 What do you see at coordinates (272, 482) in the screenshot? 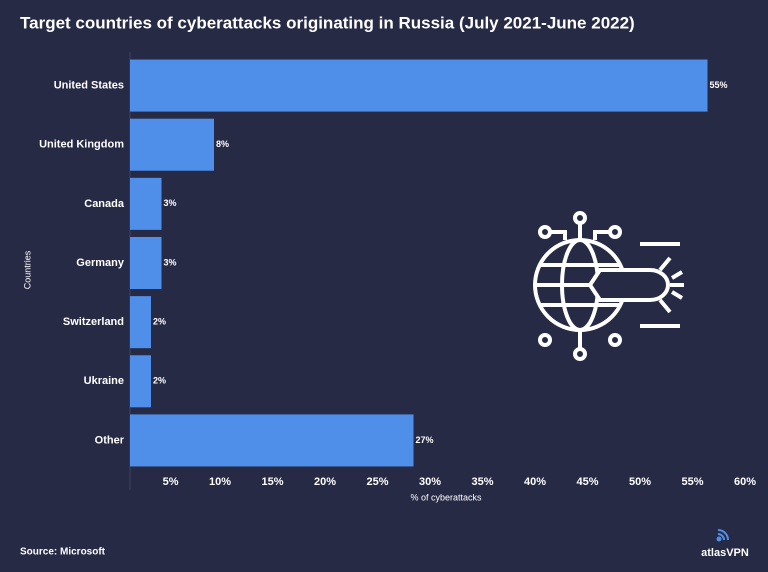
I see `x-tick-label: 15%` at bounding box center [272, 482].